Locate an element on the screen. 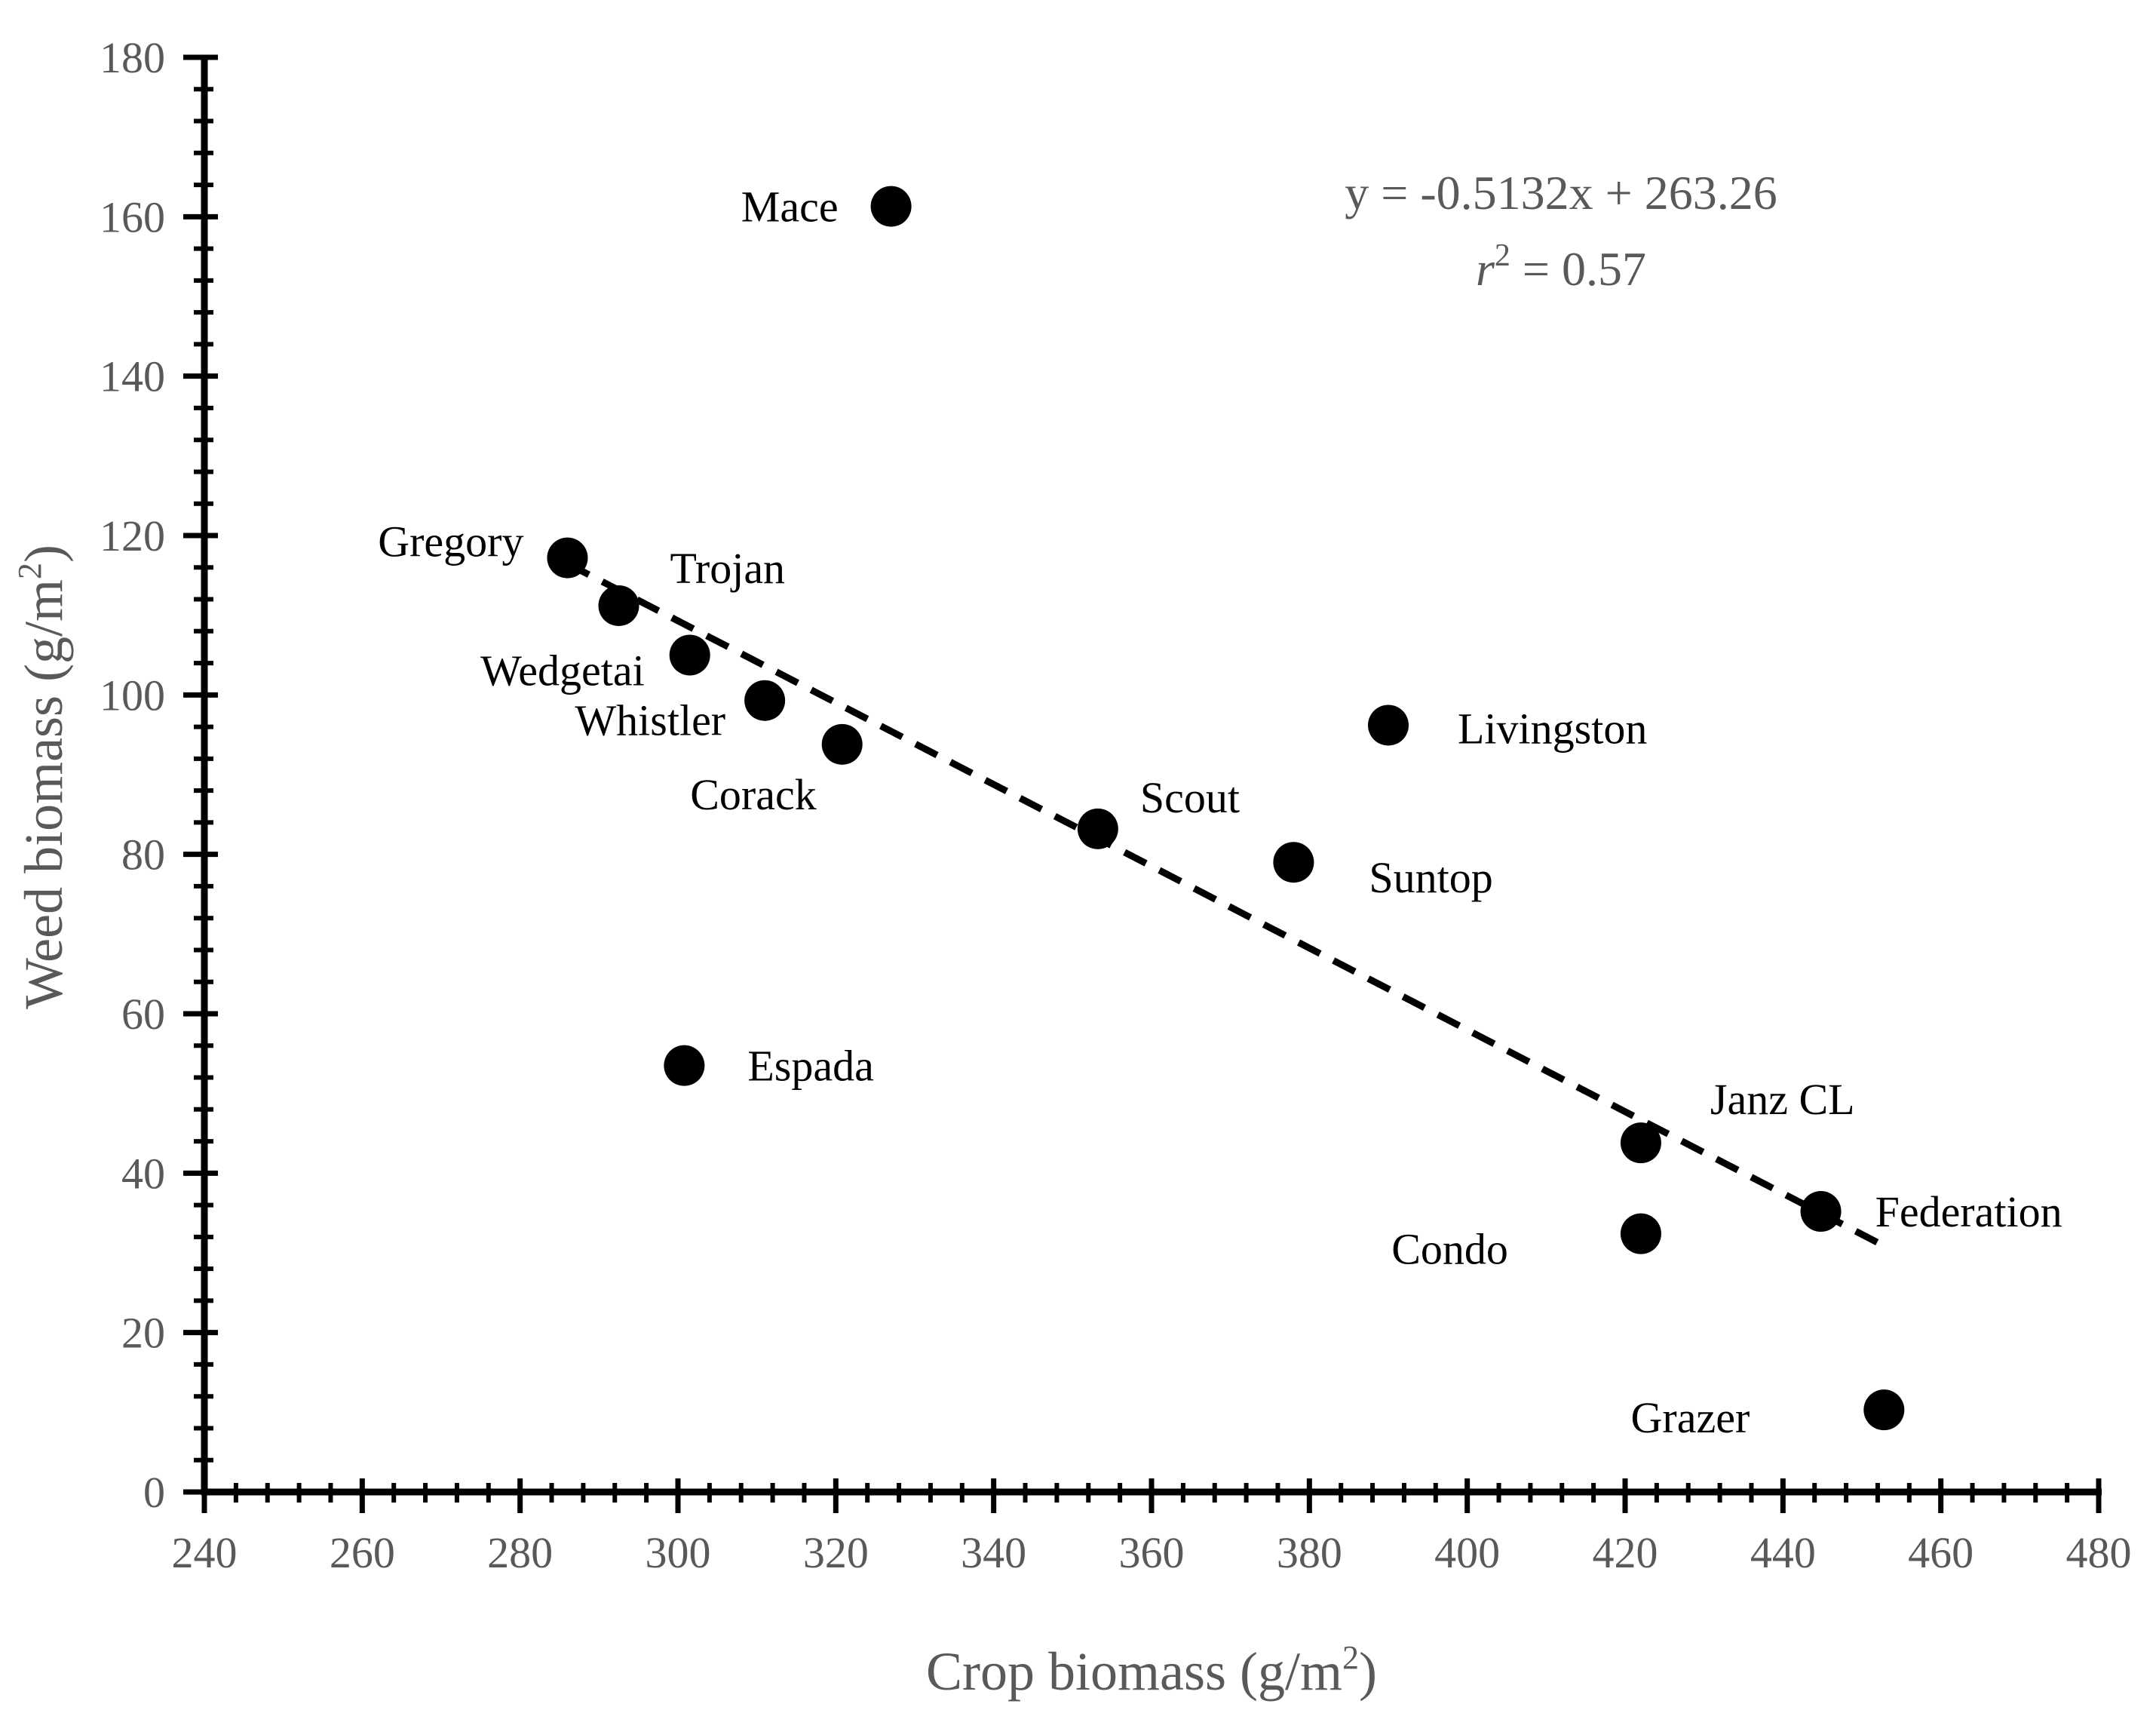  x-tick-label: 380 is located at coordinates (1310, 1552).